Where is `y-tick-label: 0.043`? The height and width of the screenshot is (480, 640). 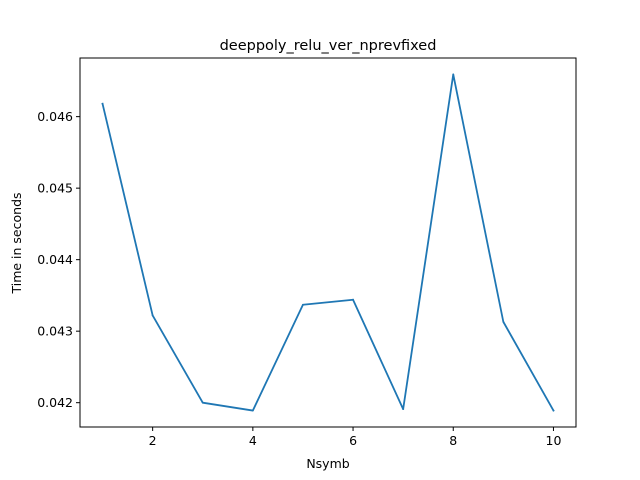 y-tick-label: 0.043 is located at coordinates (55, 331).